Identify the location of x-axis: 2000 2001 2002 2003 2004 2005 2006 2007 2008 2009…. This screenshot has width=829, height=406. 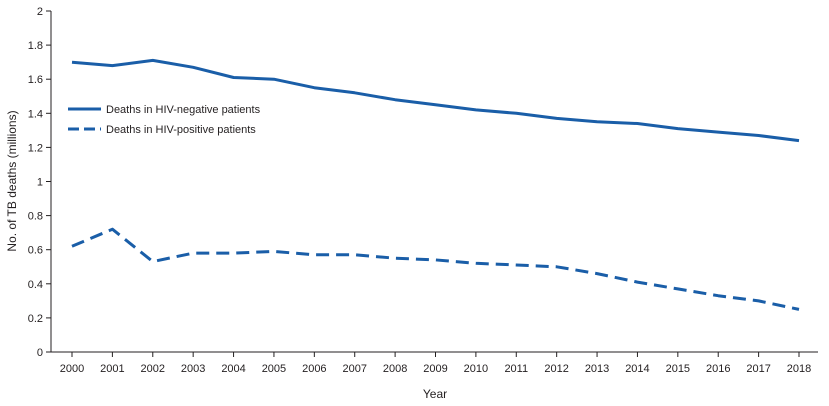
(434, 363).